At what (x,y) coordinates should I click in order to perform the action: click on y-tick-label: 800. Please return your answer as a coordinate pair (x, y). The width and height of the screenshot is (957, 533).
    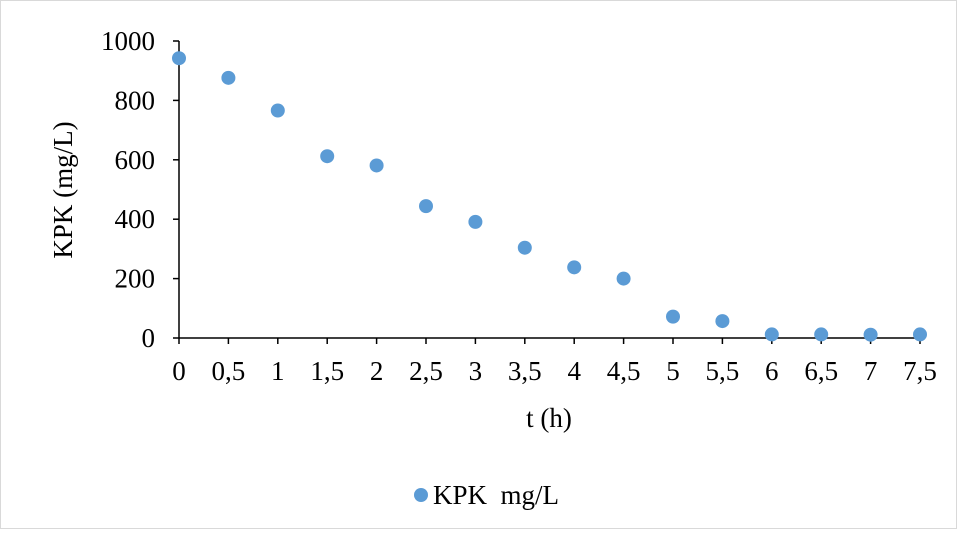
    Looking at the image, I should click on (135, 100).